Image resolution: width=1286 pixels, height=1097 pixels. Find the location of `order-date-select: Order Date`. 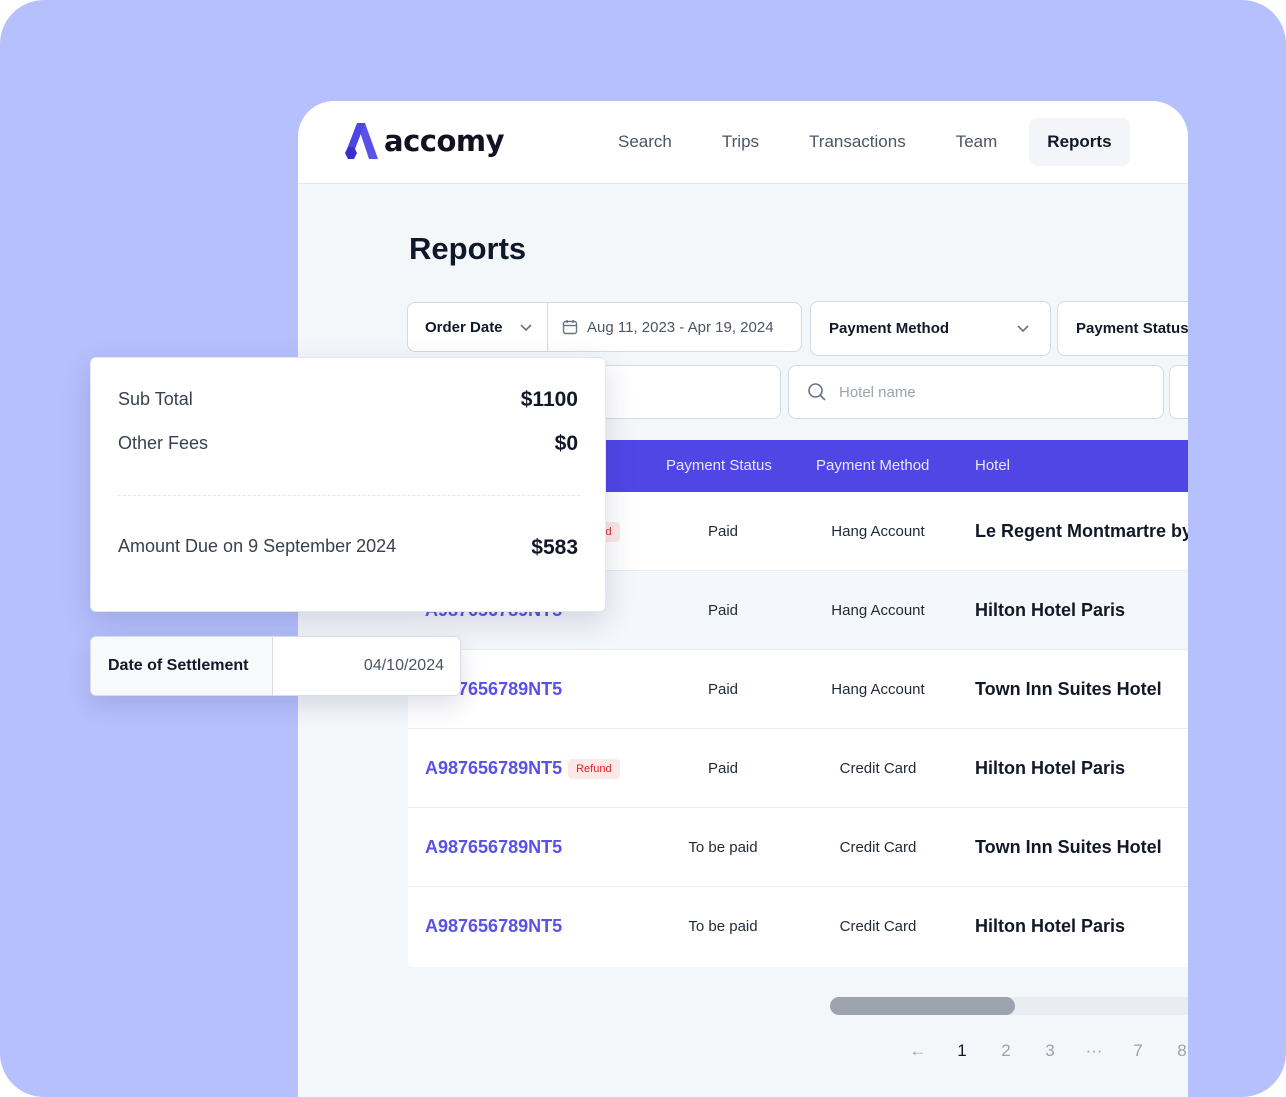

order-date-select: Order Date is located at coordinates (478, 327).